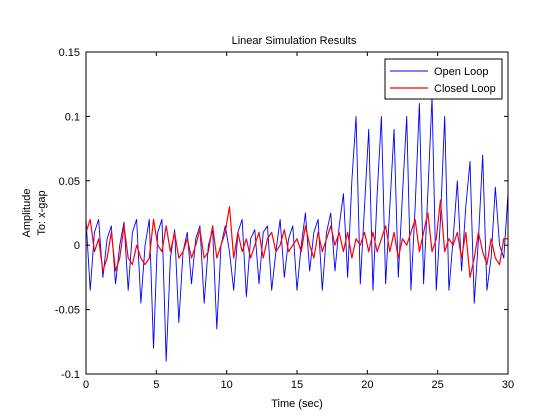 Image resolution: width=560 pixels, height=420 pixels. I want to click on legend-label-closed-loop: Closed Loop, so click(465, 89).